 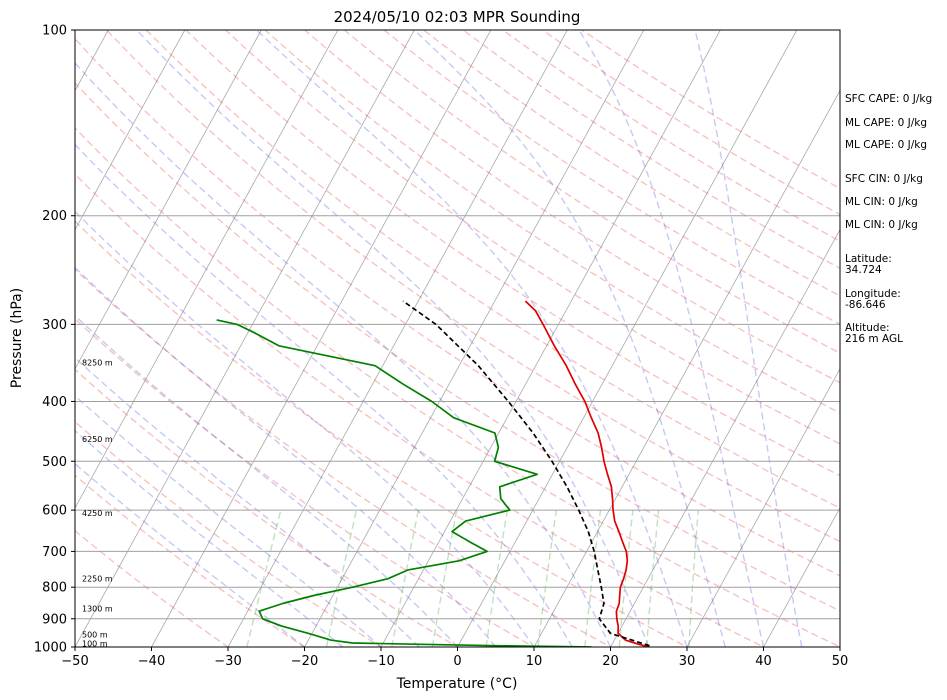 I want to click on parcel-profile-line, so click(x=526, y=473).